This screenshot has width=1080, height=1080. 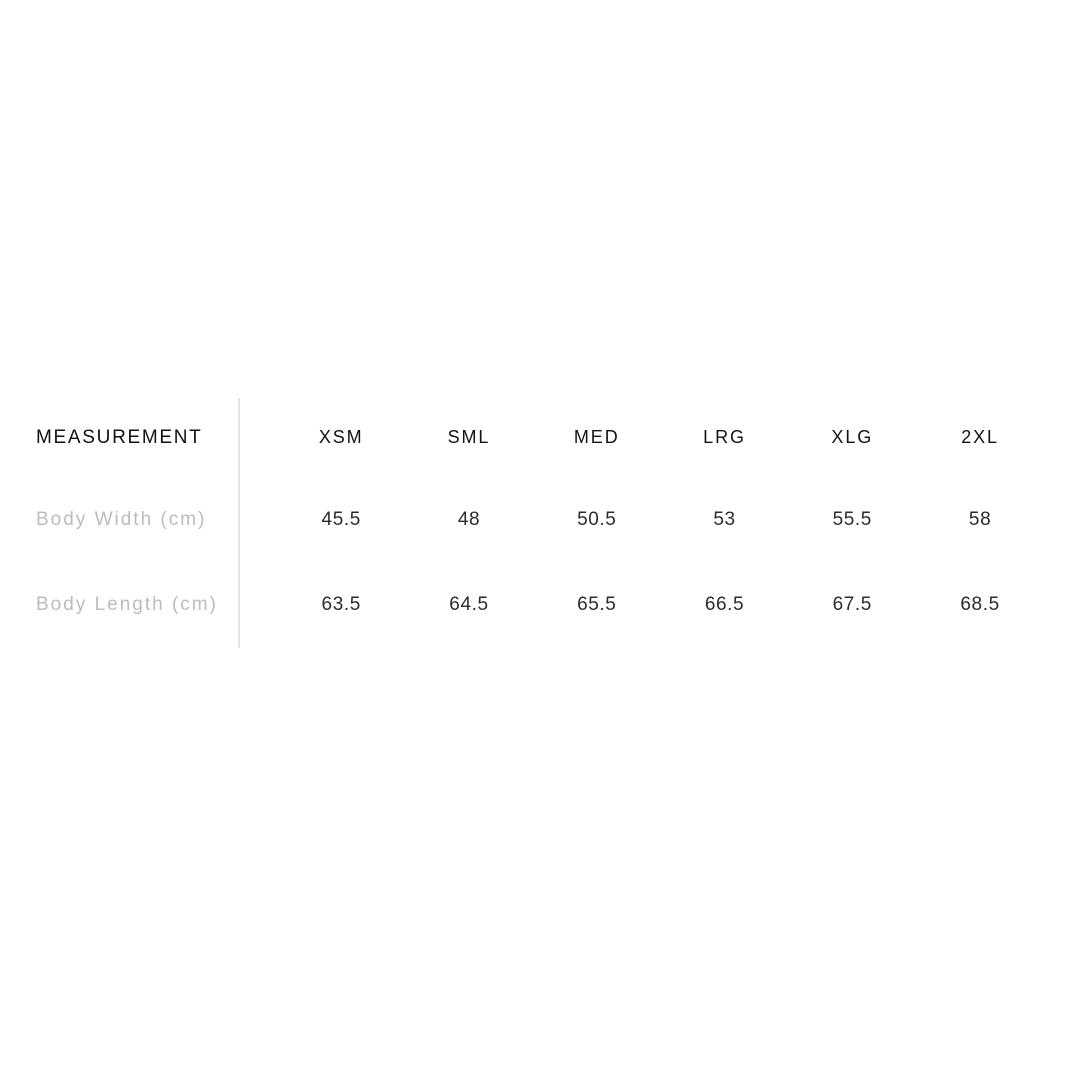 I want to click on table-header: MEASUREMENT XSM SML MED LRG XLG 2XL, so click(x=540, y=437).